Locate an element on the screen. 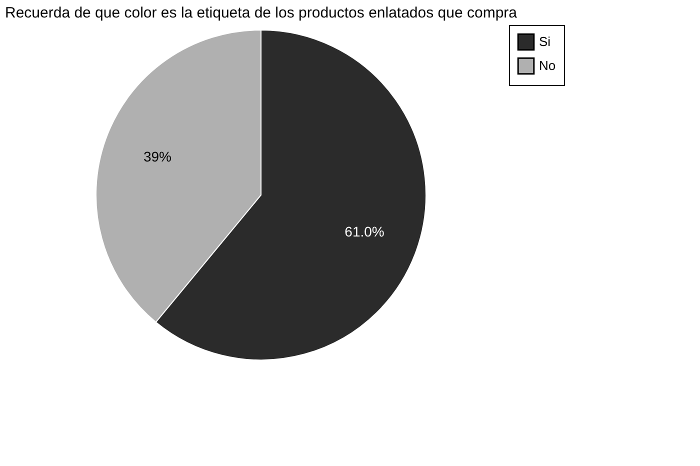  data-label: 39% is located at coordinates (157, 156).